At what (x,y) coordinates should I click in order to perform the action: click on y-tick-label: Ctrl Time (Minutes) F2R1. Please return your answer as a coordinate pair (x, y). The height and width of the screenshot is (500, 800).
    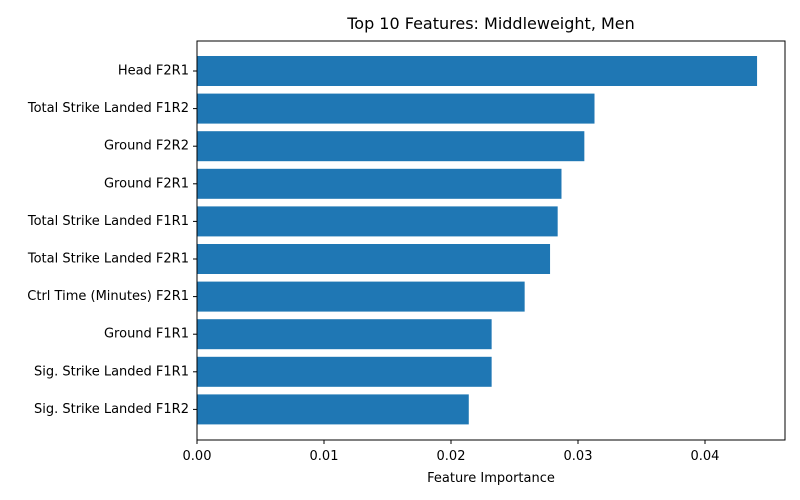
    Looking at the image, I should click on (108, 296).